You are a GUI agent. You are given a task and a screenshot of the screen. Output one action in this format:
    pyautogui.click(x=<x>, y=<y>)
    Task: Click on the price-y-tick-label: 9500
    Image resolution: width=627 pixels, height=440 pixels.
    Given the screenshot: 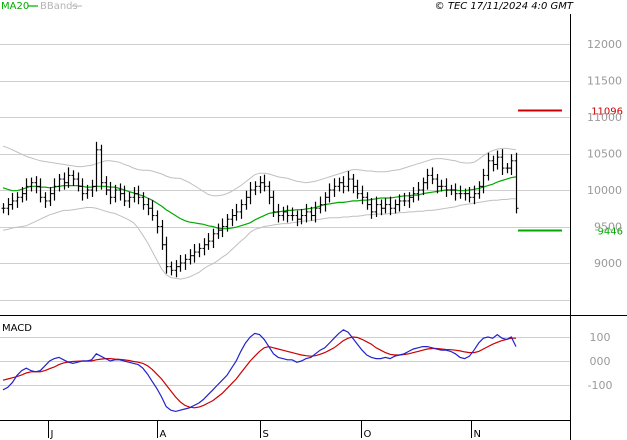 What is the action you would take?
    pyautogui.click(x=608, y=227)
    